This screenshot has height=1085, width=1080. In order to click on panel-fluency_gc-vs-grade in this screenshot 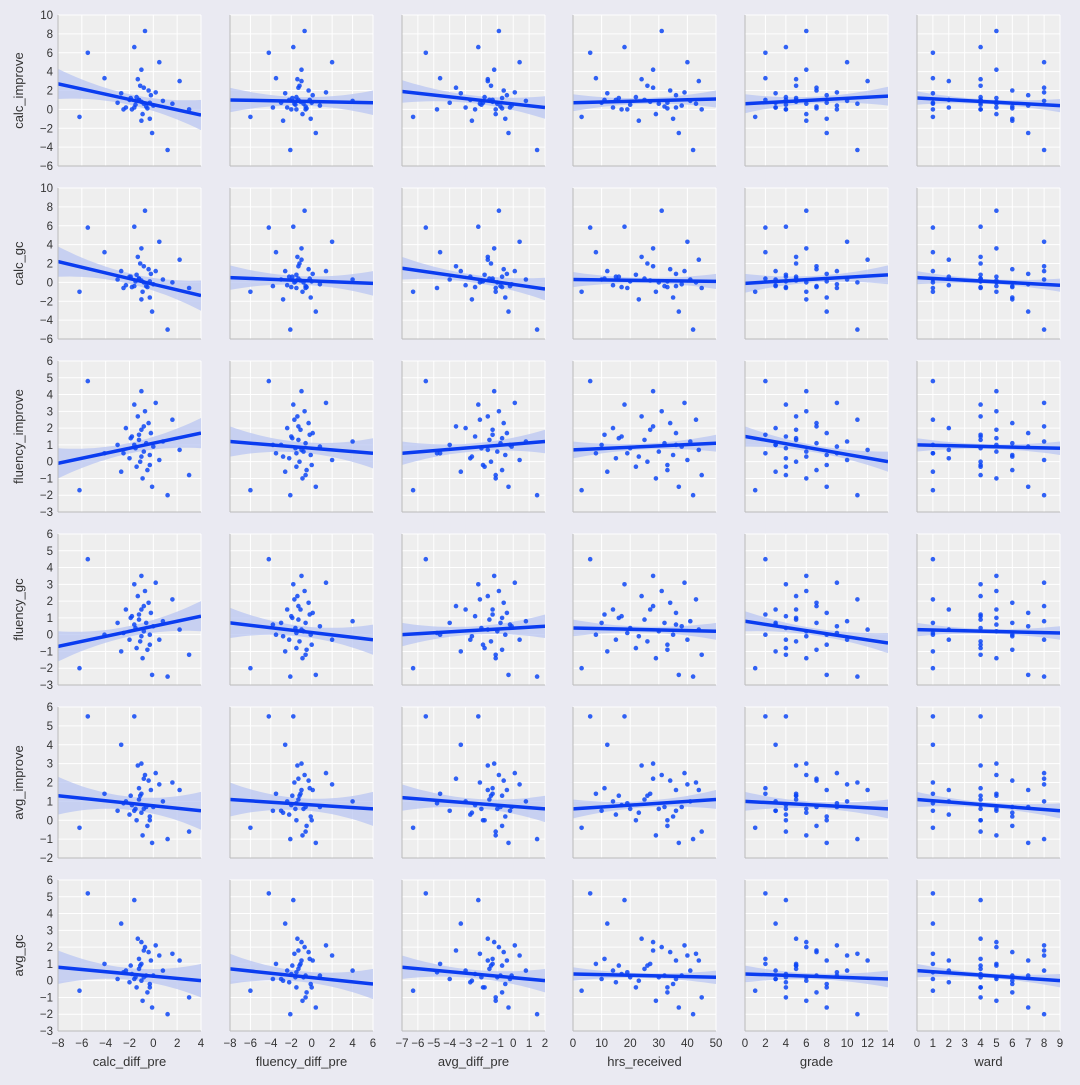, I will do `click(816, 609)`.